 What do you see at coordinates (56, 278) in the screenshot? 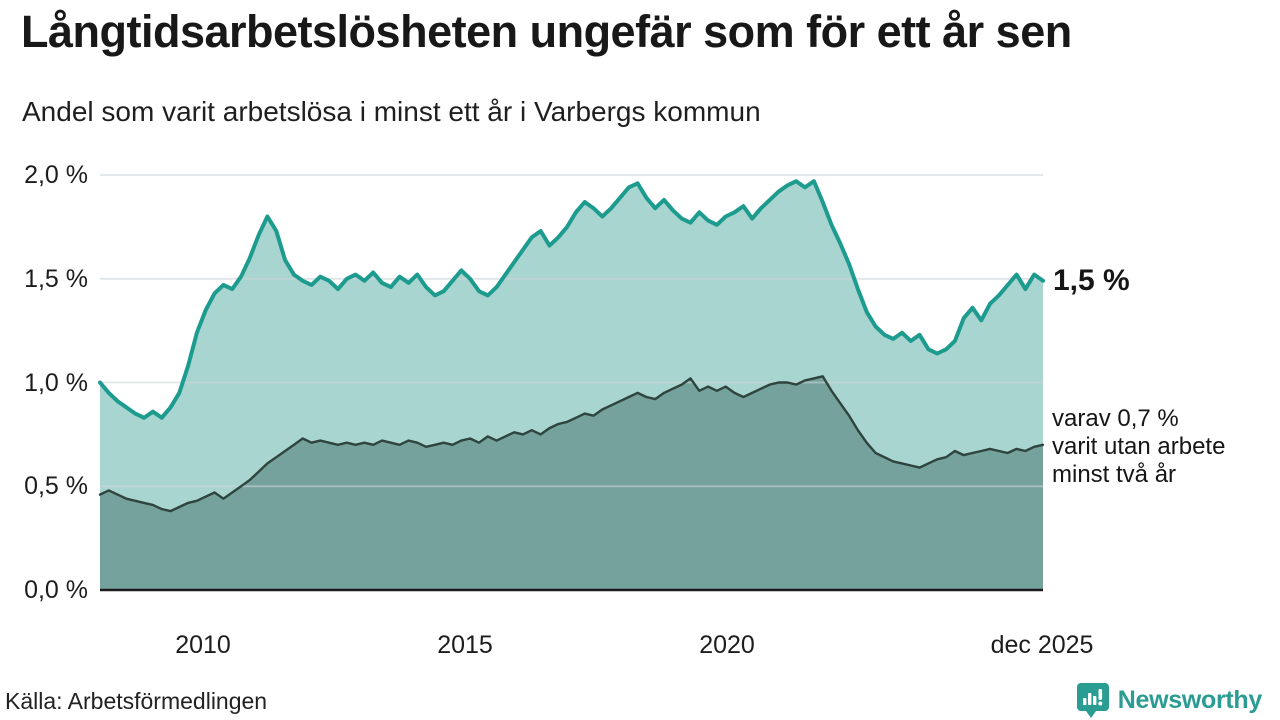
I see `y-tick-label: 1,5 %` at bounding box center [56, 278].